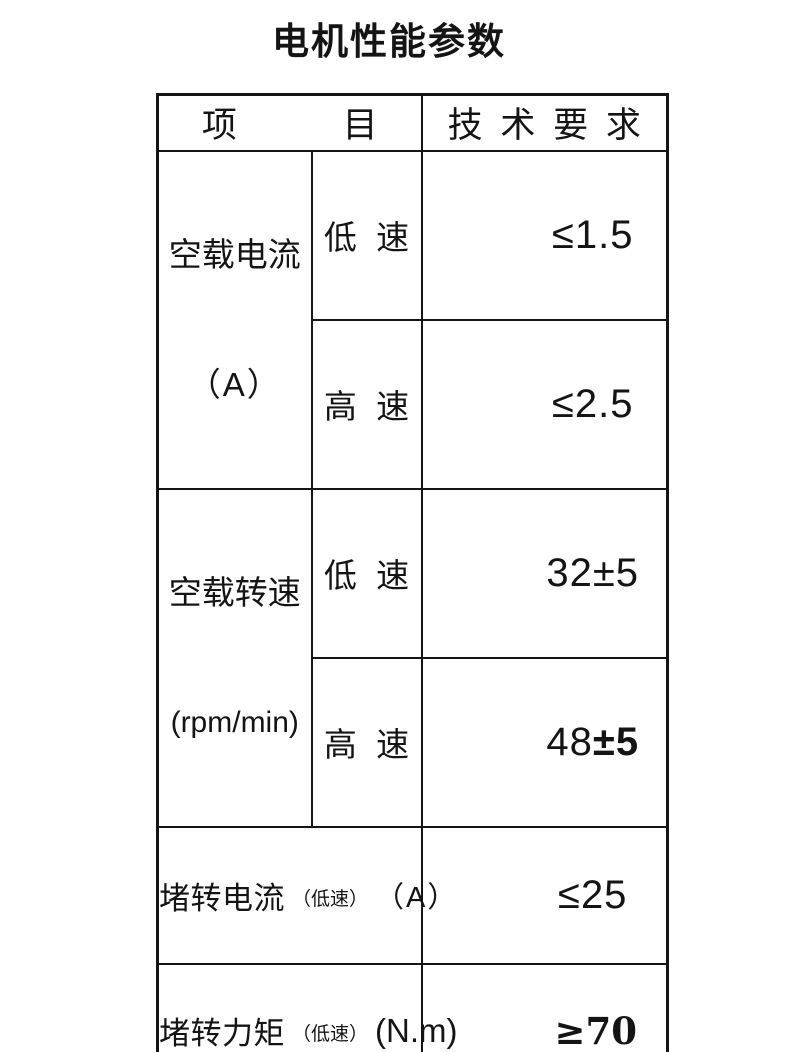 The image size is (801, 1052). What do you see at coordinates (235, 255) in the screenshot?
I see `group-name: 空载电流` at bounding box center [235, 255].